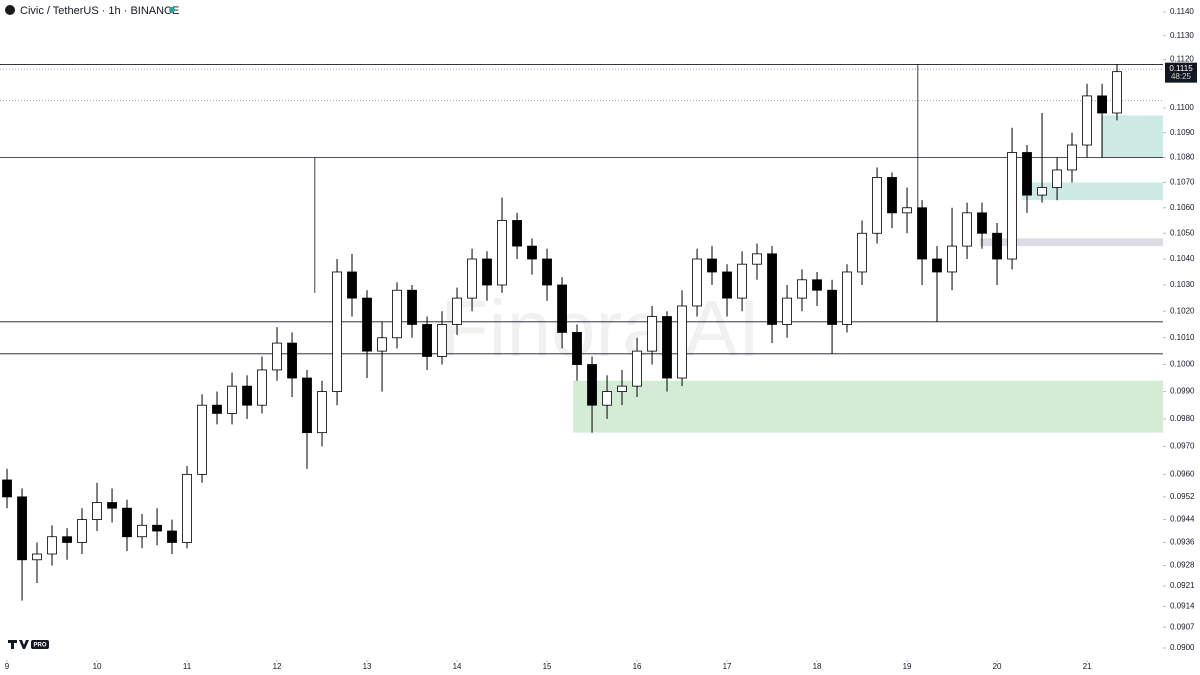 The width and height of the screenshot is (1200, 675). I want to click on y-tick-label: 0.1080, so click(1182, 157).